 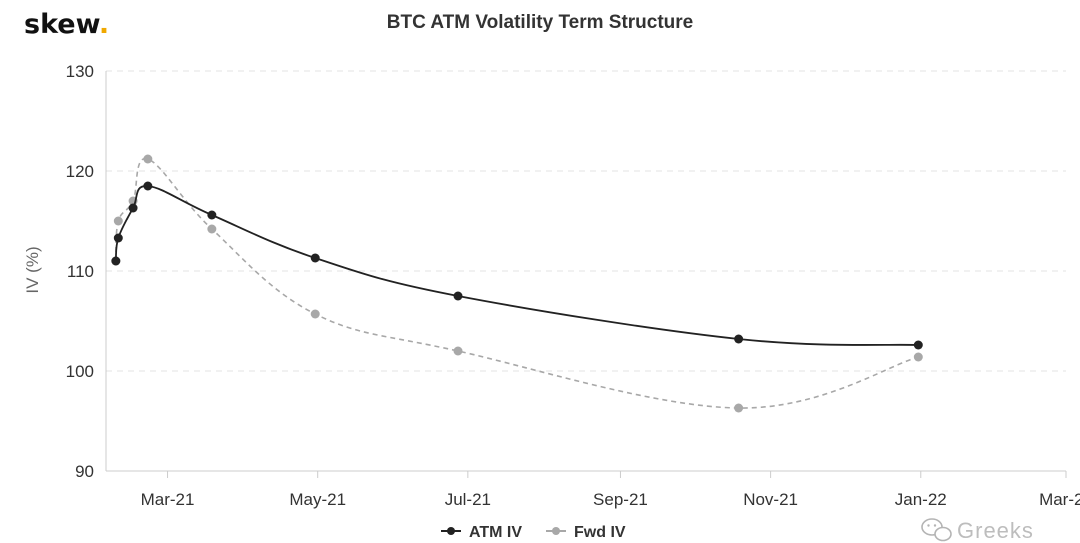 I want to click on x-tick-label: Nov-21, so click(x=770, y=499).